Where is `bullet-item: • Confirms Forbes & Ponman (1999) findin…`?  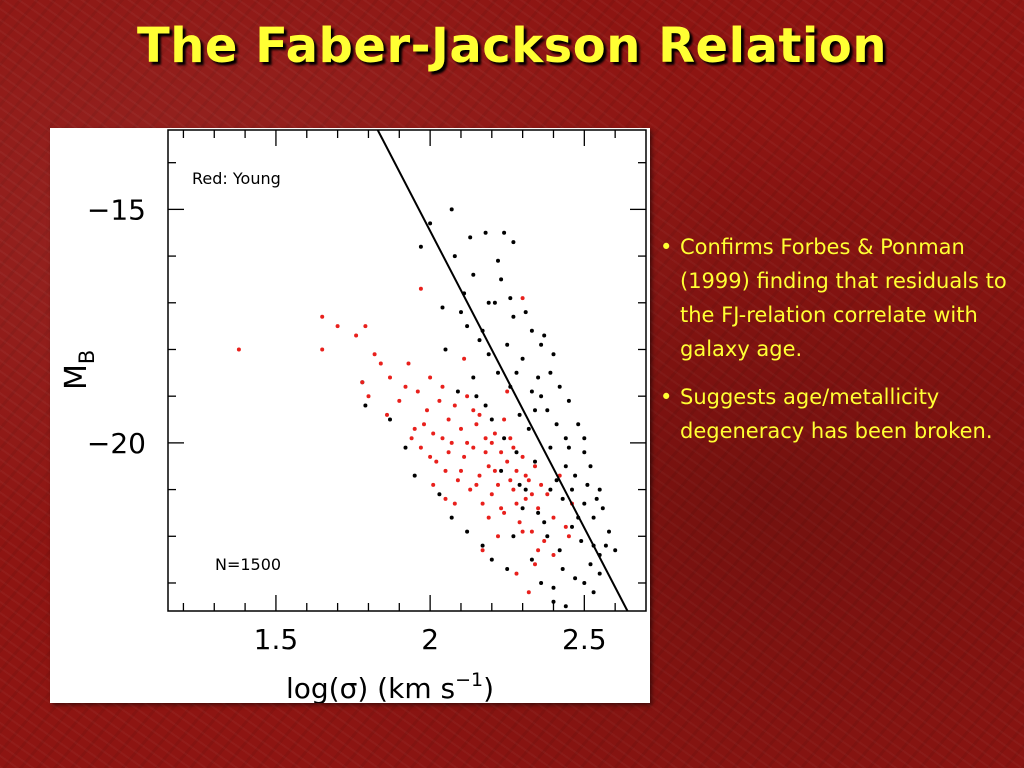
bullet-item: • Confirms Forbes & Ponman (1999) findin… is located at coordinates (840, 298).